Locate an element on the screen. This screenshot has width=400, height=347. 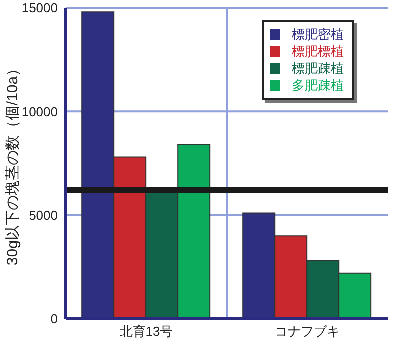
legend-label: 標肥標植 is located at coordinates (318, 51).